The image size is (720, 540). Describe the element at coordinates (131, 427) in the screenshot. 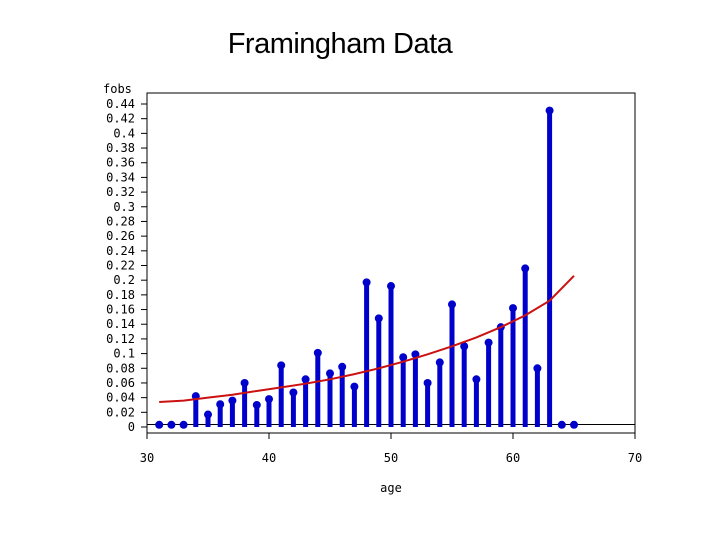

I see `y-tick-label: 0` at that location.